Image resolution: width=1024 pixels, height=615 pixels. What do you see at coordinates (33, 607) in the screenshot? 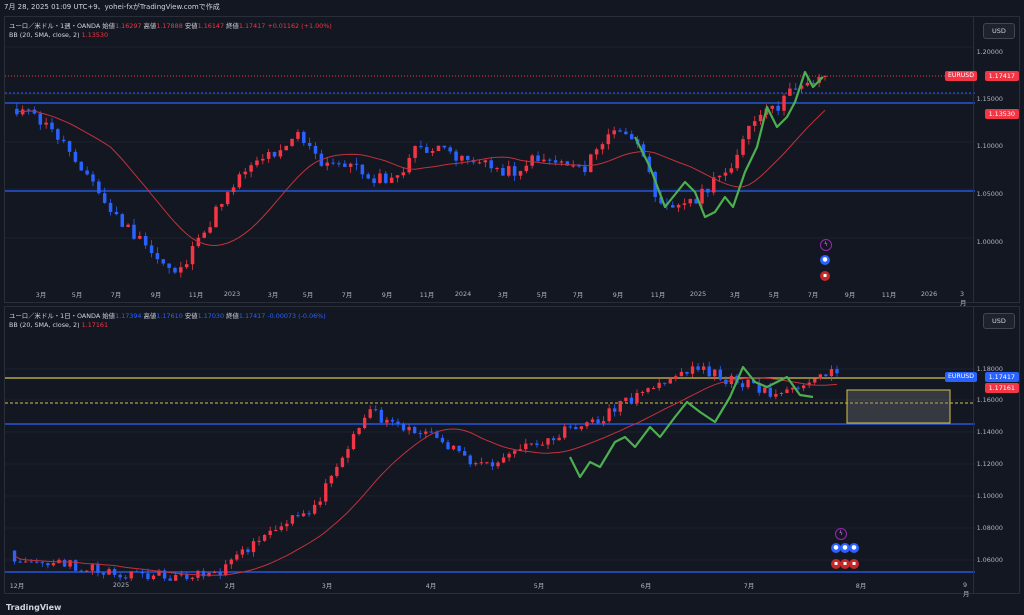
I see `tradingview-logo: TradingView` at bounding box center [33, 607].